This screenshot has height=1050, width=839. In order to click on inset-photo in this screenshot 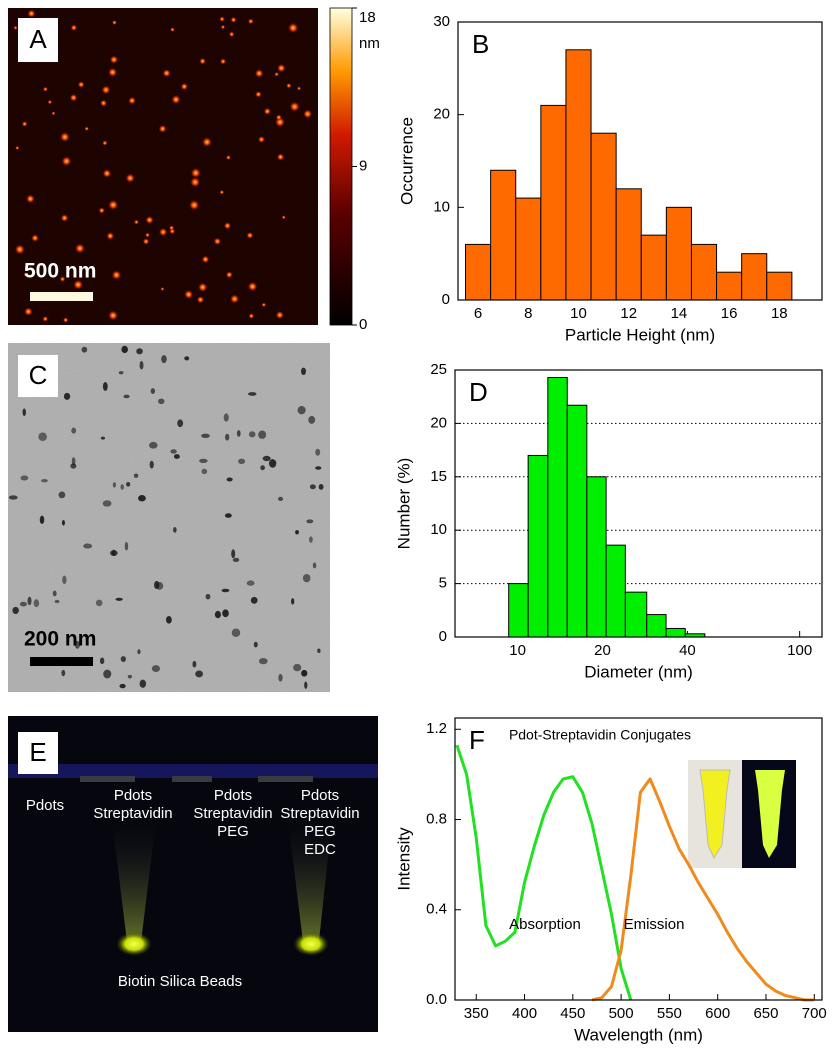, I will do `click(742, 814)`.